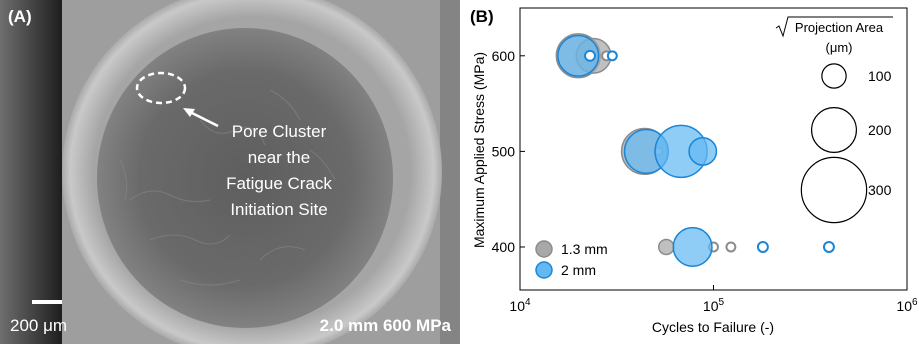 The image size is (919, 344). I want to click on annotation-arrow-head, so click(189, 112).